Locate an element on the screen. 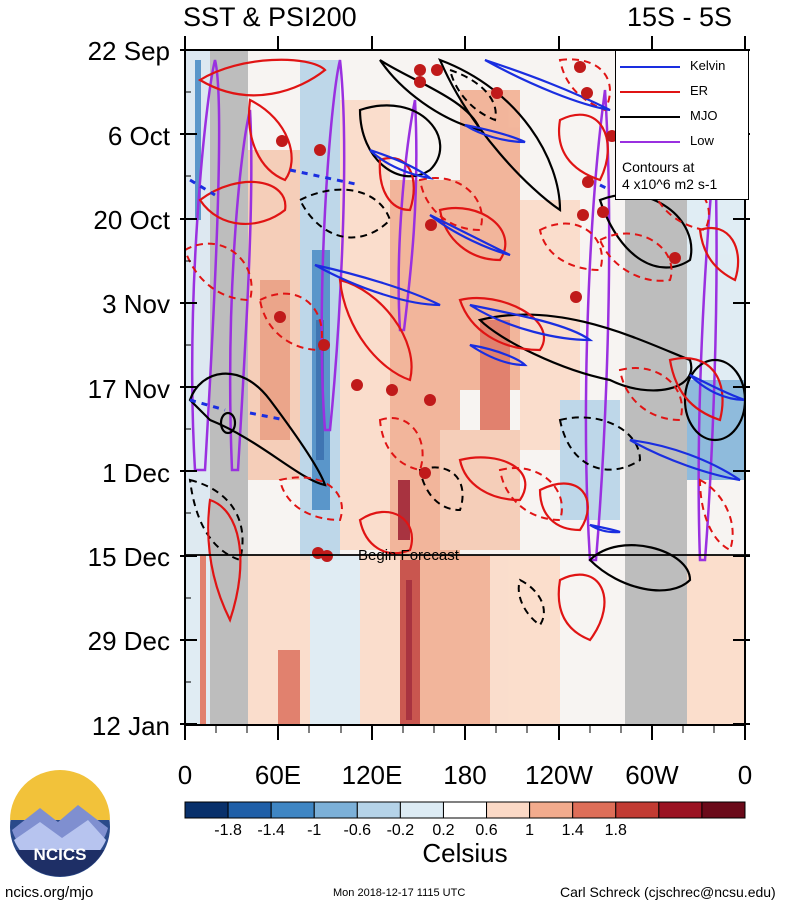 The image size is (809, 907). legend-label: Low is located at coordinates (702, 140).